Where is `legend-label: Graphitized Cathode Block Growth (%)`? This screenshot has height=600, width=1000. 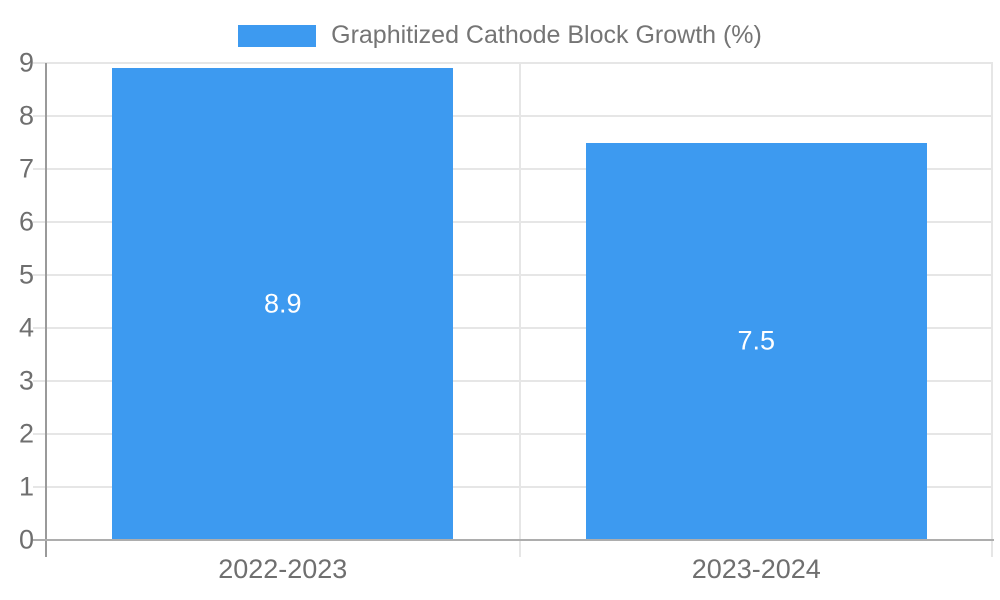
legend-label: Graphitized Cathode Block Growth (%) is located at coordinates (546, 35).